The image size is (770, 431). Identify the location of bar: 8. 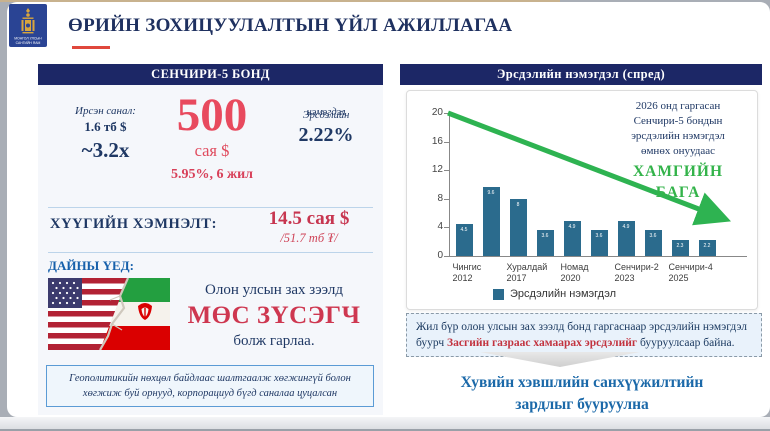
(518, 227).